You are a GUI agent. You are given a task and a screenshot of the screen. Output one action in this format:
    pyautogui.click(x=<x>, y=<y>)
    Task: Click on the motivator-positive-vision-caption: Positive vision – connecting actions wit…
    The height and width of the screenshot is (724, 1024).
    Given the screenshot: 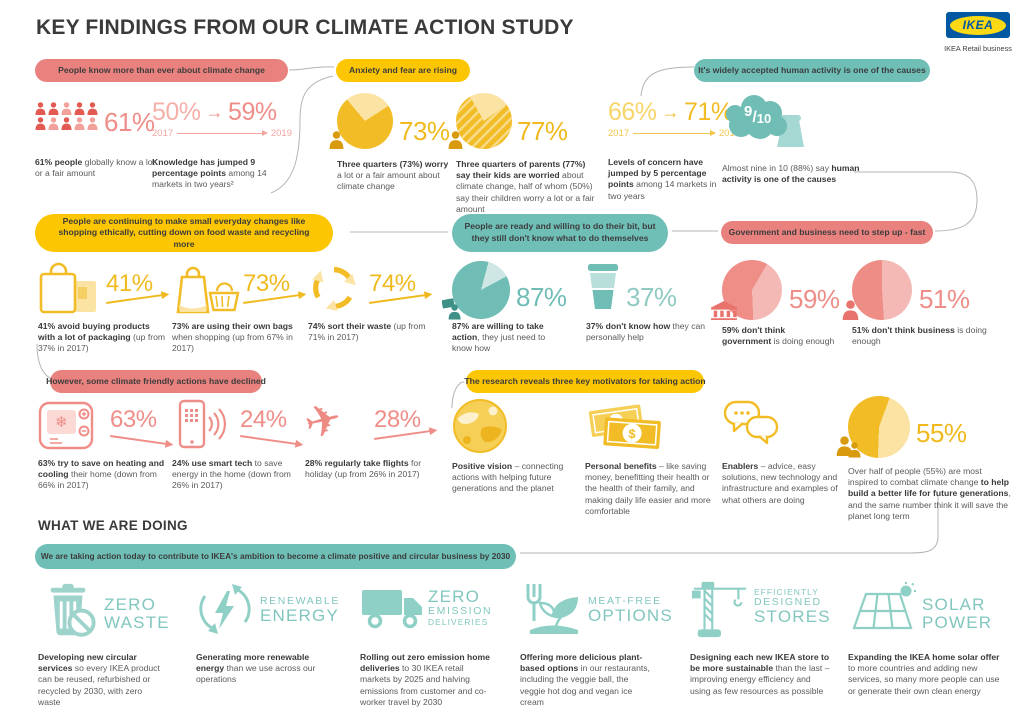 What is the action you would take?
    pyautogui.click(x=508, y=477)
    